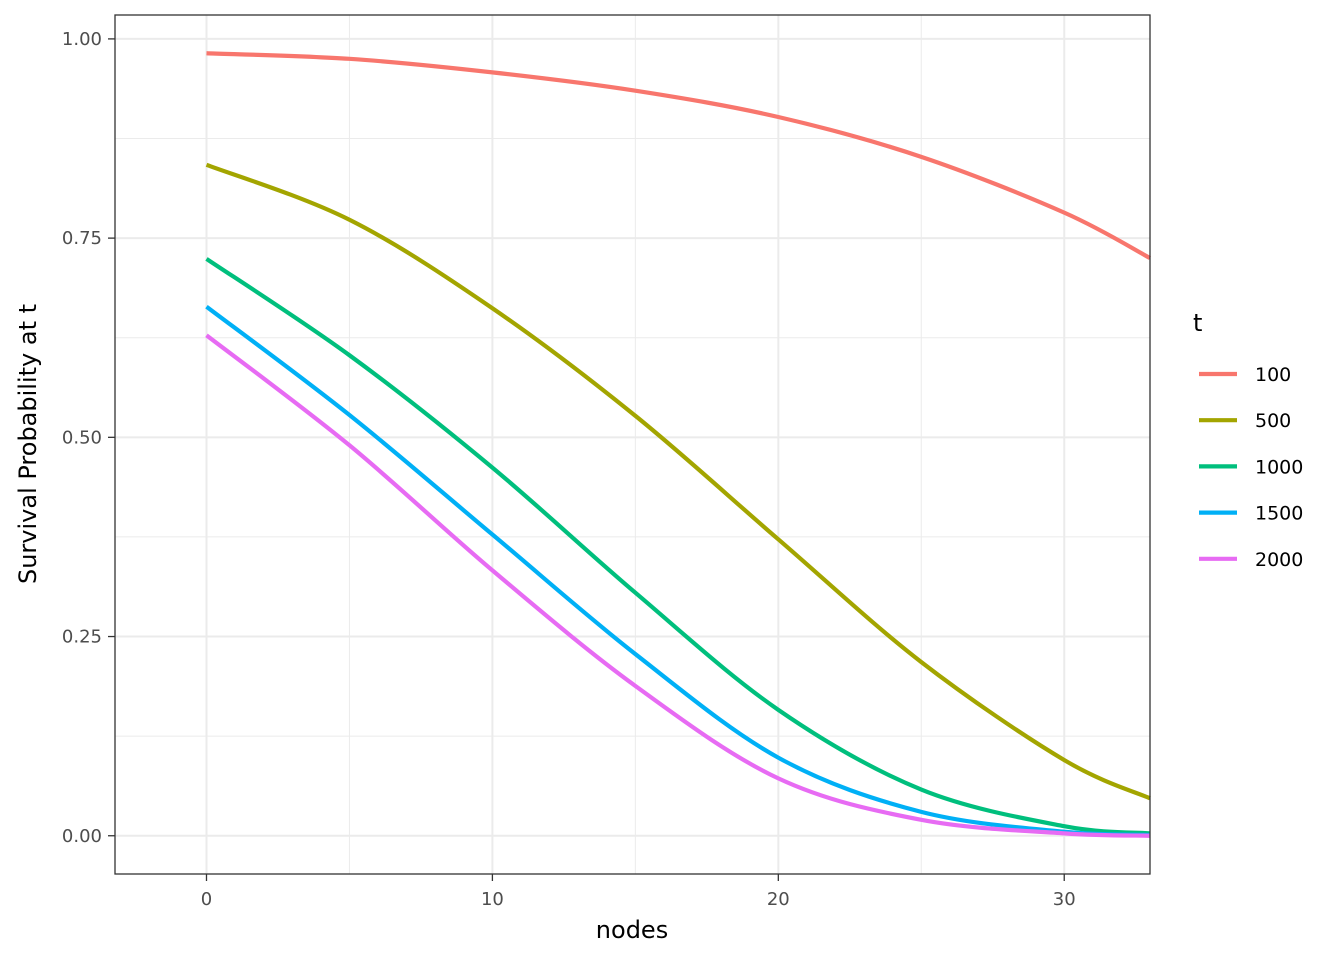 This screenshot has height=960, width=1344. Describe the element at coordinates (632, 930) in the screenshot. I see `x-axis-title: nodes` at that location.